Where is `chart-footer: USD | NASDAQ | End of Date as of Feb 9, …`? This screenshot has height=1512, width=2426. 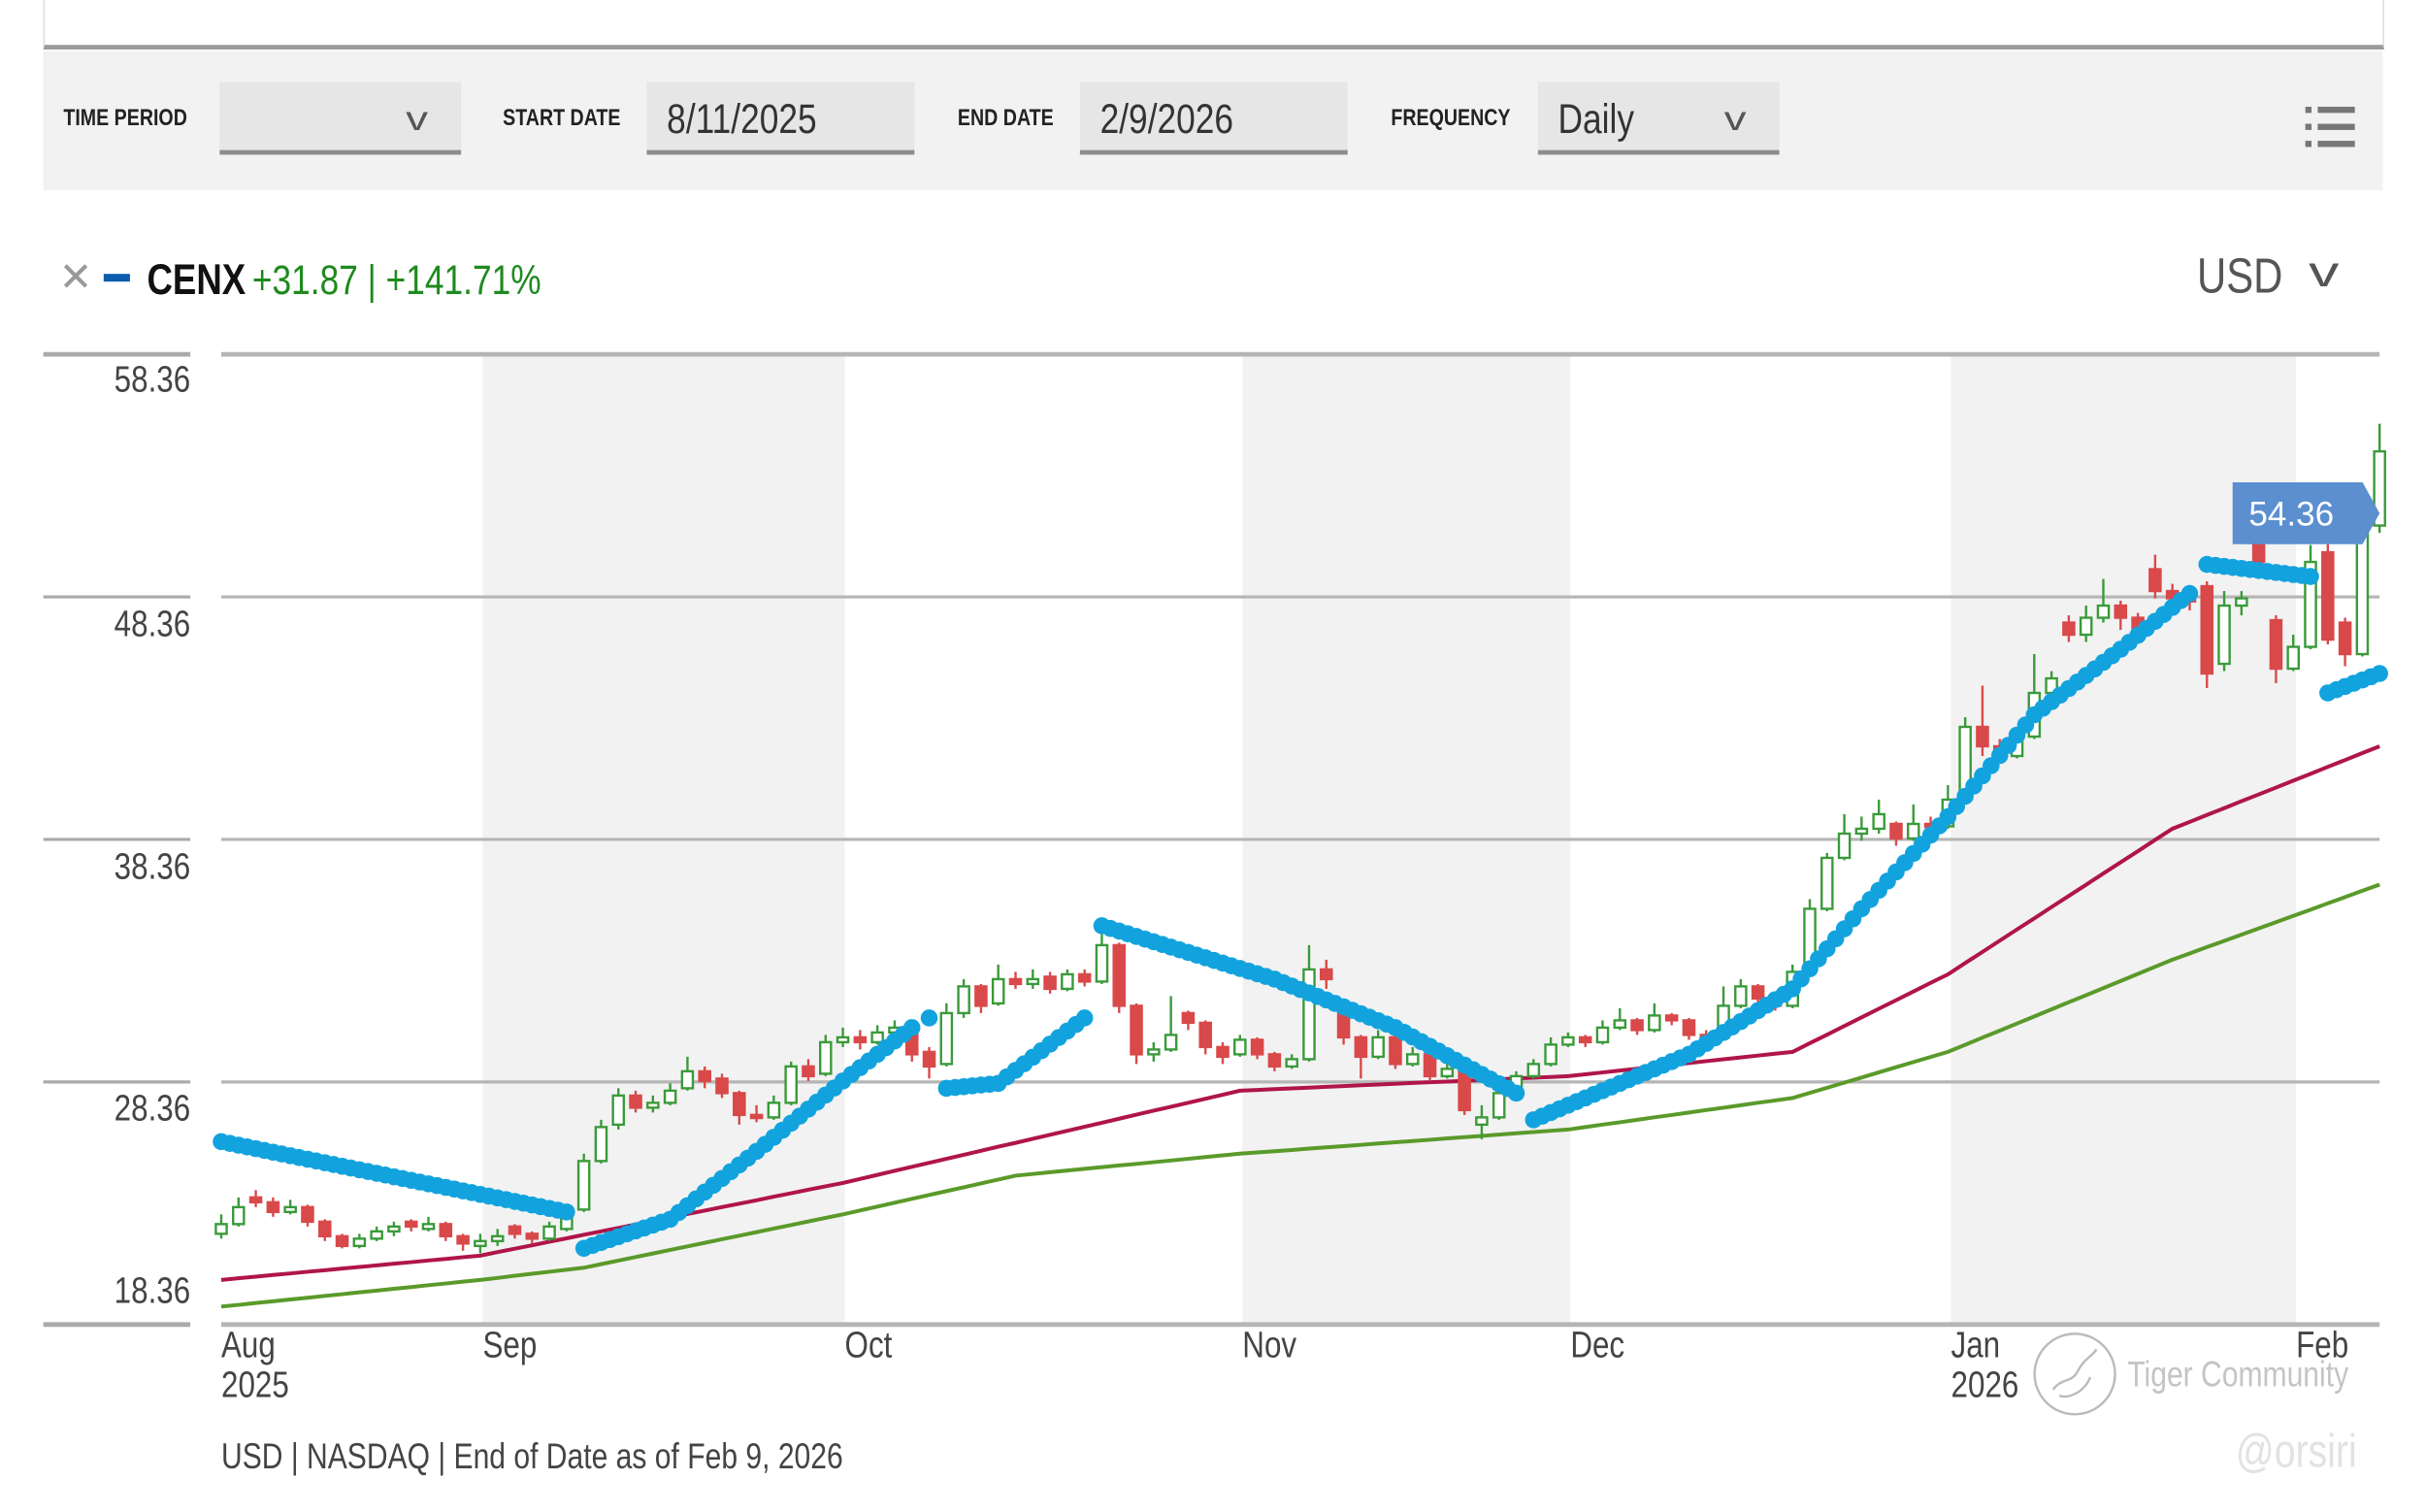 chart-footer: USD | NASDAQ | End of Date as of Feb 9, … is located at coordinates (531, 1456).